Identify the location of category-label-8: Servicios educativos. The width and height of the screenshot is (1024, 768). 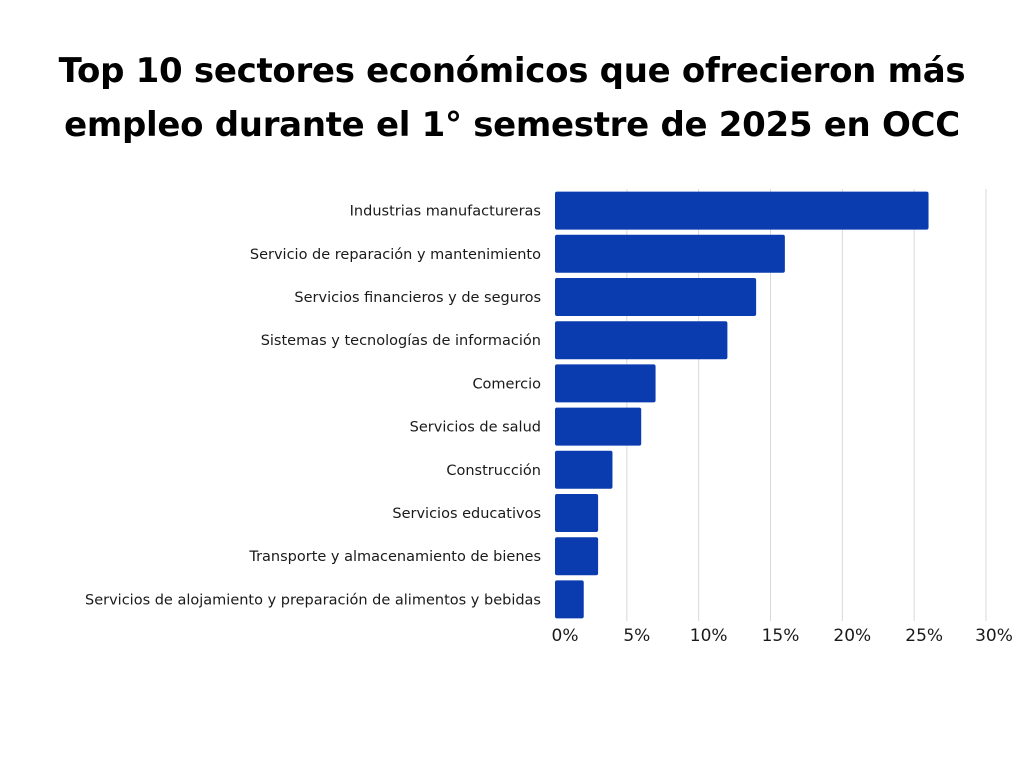
(466, 514).